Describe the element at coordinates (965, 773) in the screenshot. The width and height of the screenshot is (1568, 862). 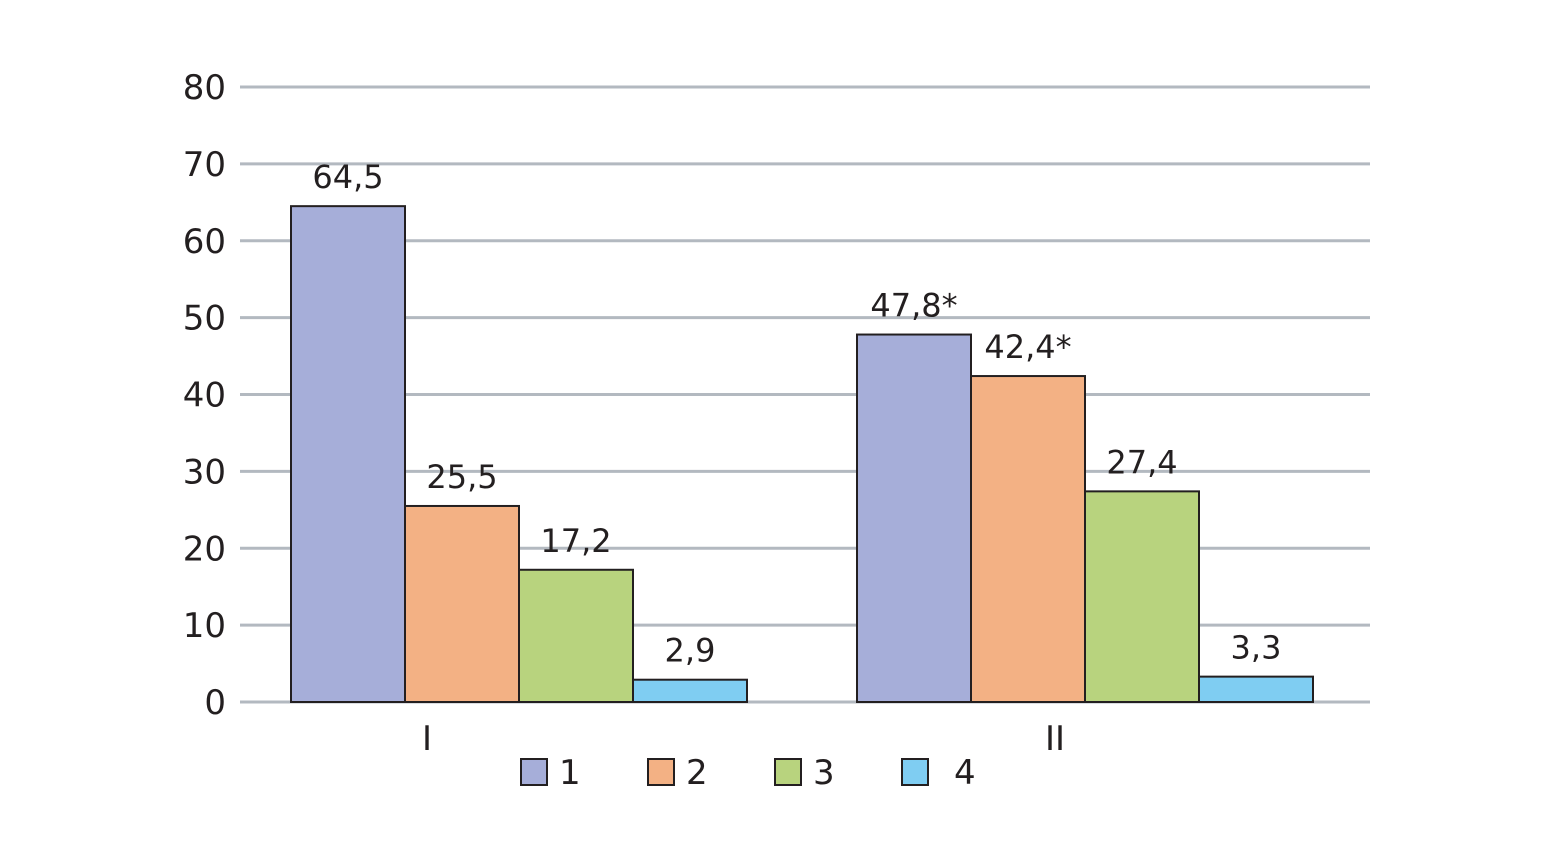
I see `legend-label: 4` at that location.